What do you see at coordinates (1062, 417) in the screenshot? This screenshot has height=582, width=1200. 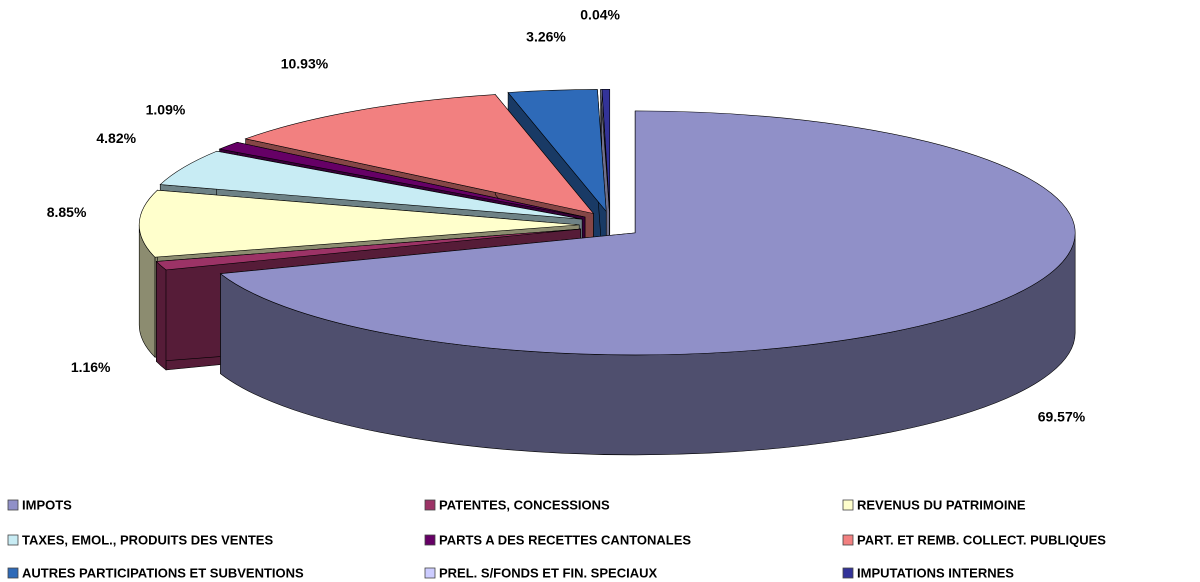 I see `data-label: 69.57%` at bounding box center [1062, 417].